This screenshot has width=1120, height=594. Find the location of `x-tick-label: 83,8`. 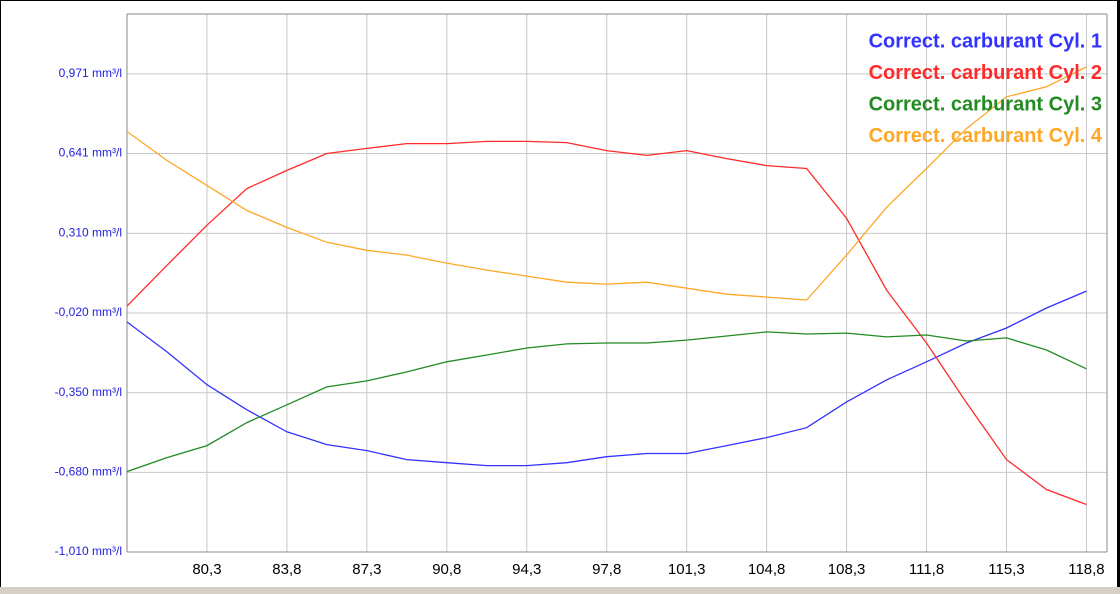

x-tick-label: 83,8 is located at coordinates (286, 569).